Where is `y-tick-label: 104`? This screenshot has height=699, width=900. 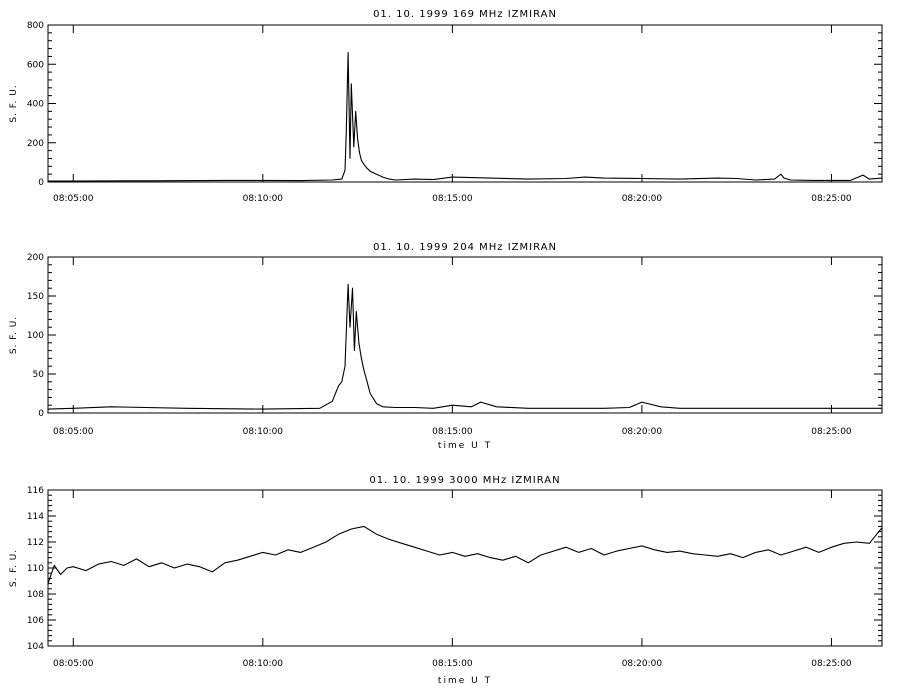 y-tick-label: 104 is located at coordinates (35, 647).